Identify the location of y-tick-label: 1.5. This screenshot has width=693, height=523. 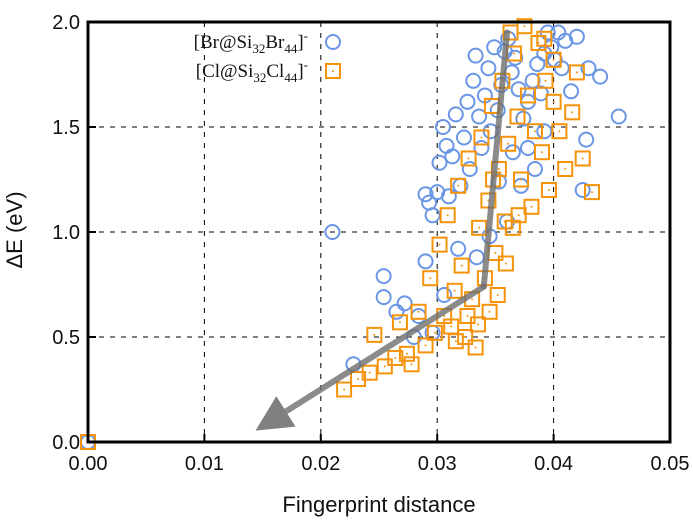
(66, 128).